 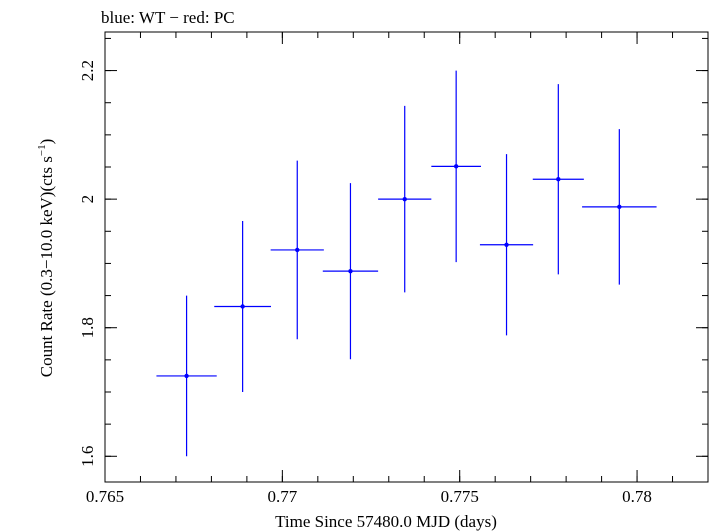 I want to click on x-tick-label: 0.775, so click(x=460, y=496).